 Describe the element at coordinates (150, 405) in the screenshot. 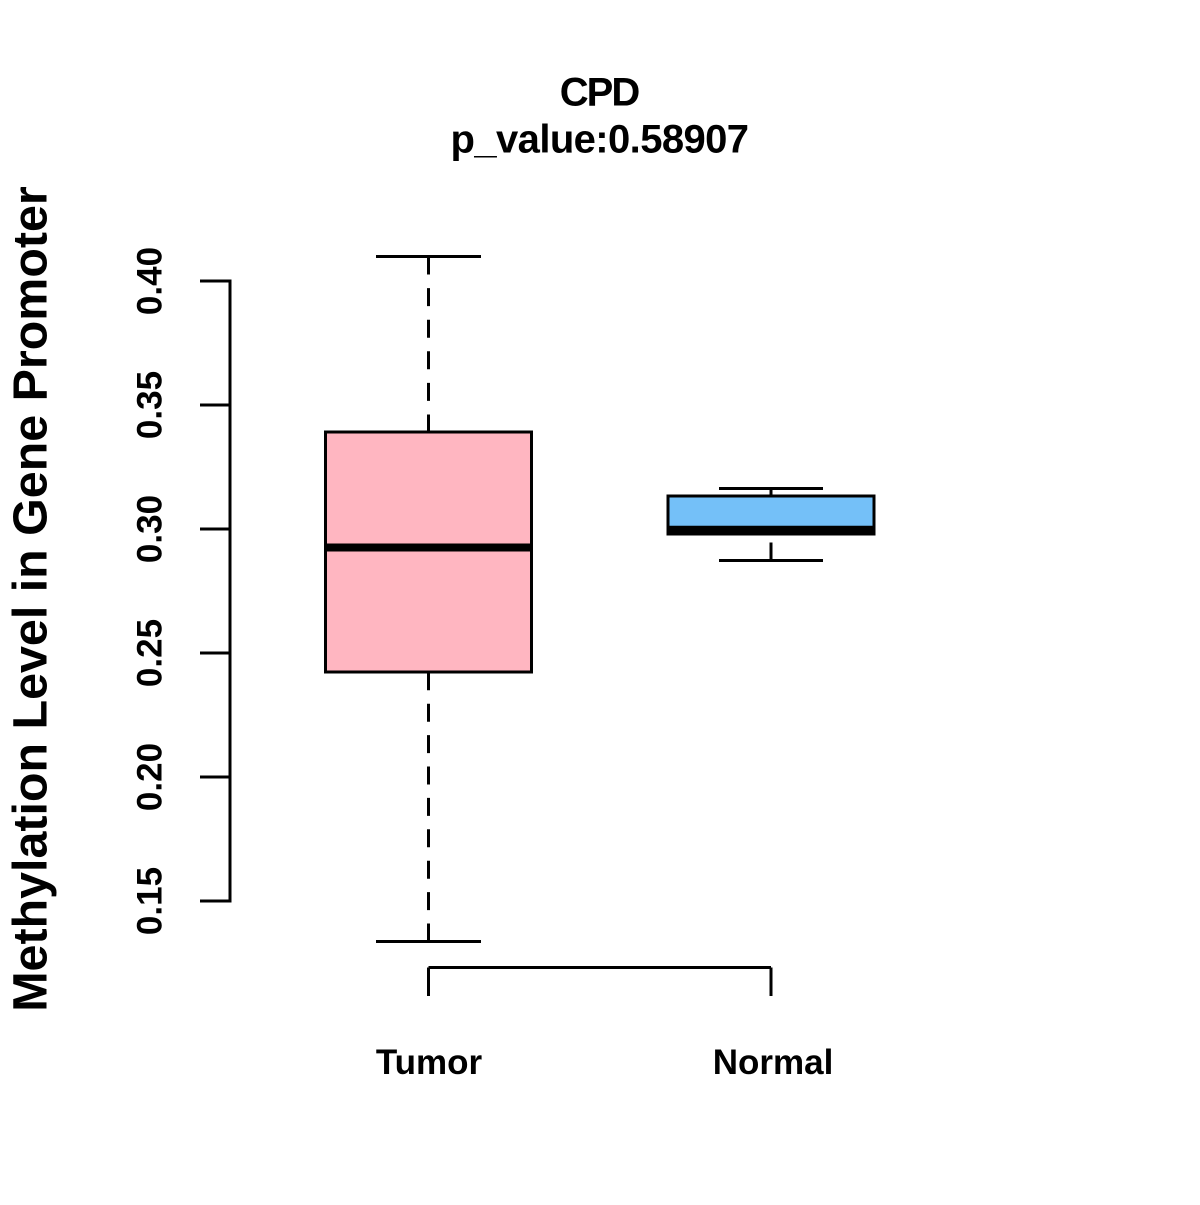

I see `svg-text: 0.35` at that location.